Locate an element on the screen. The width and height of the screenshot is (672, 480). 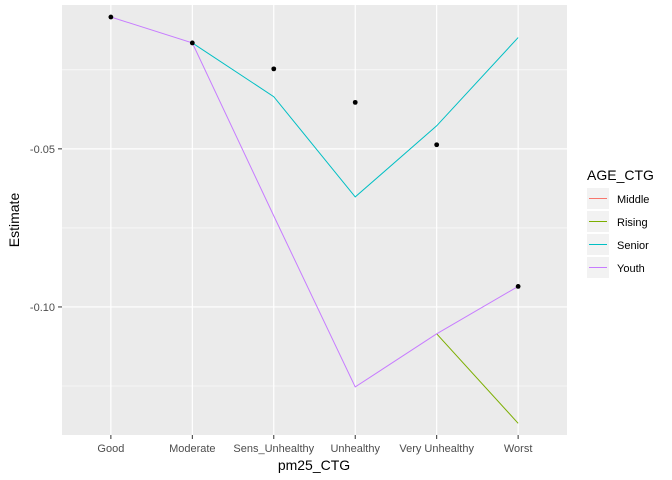
y-axis: -0.05 -0.10 is located at coordinates (46, 229).